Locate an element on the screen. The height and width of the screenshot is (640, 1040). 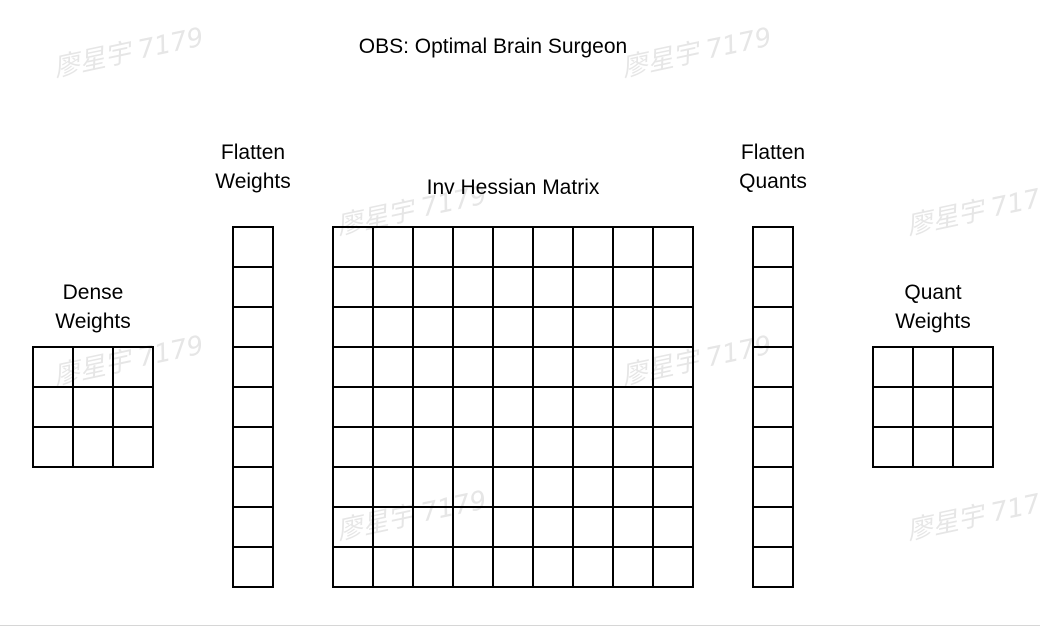
watermark: 廖星宇 7179 is located at coordinates (972, 211).